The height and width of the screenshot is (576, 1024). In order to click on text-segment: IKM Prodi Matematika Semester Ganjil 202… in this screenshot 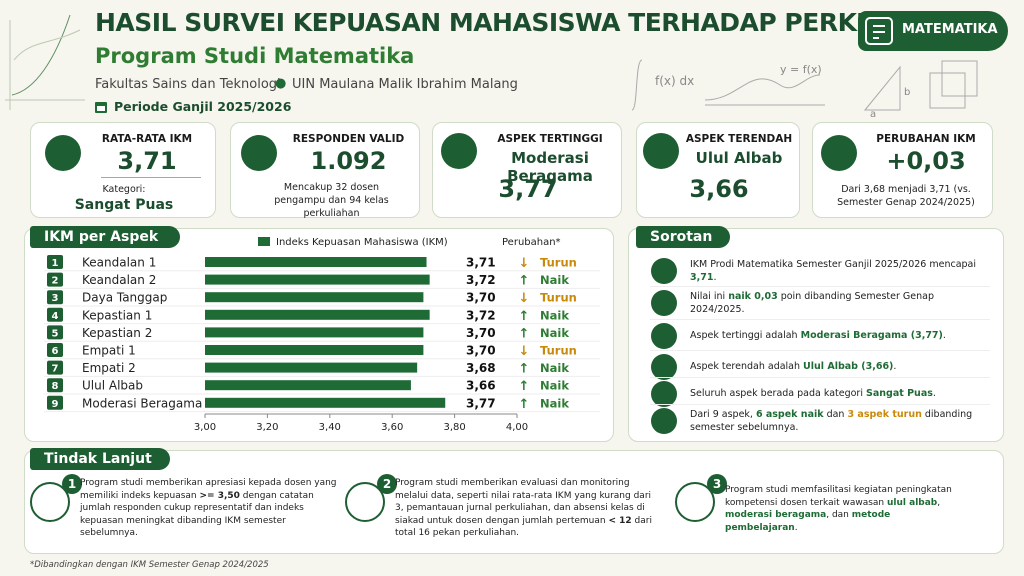, I will do `click(833, 264)`.